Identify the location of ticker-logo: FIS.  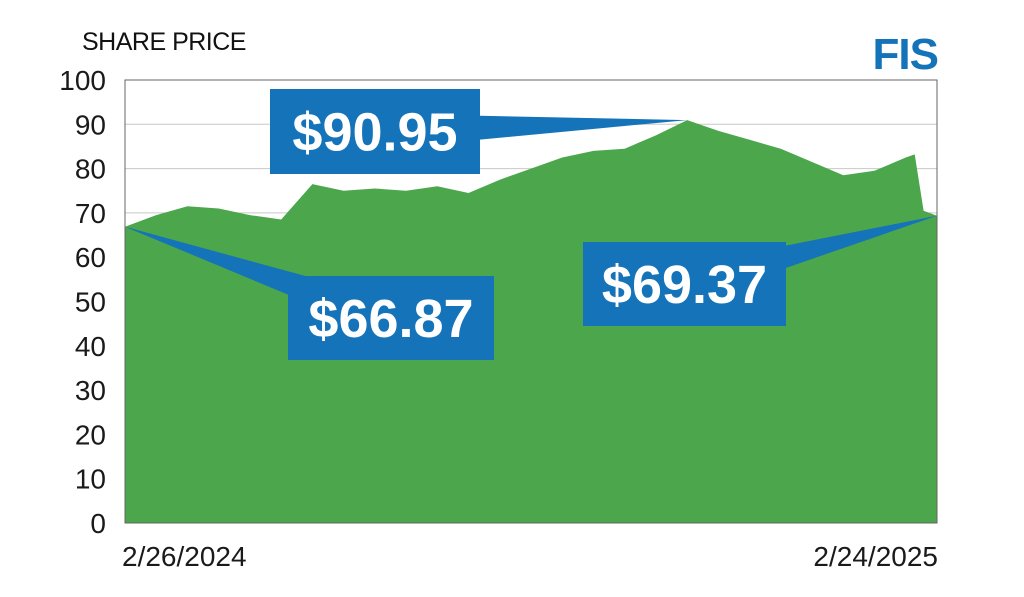
(905, 54).